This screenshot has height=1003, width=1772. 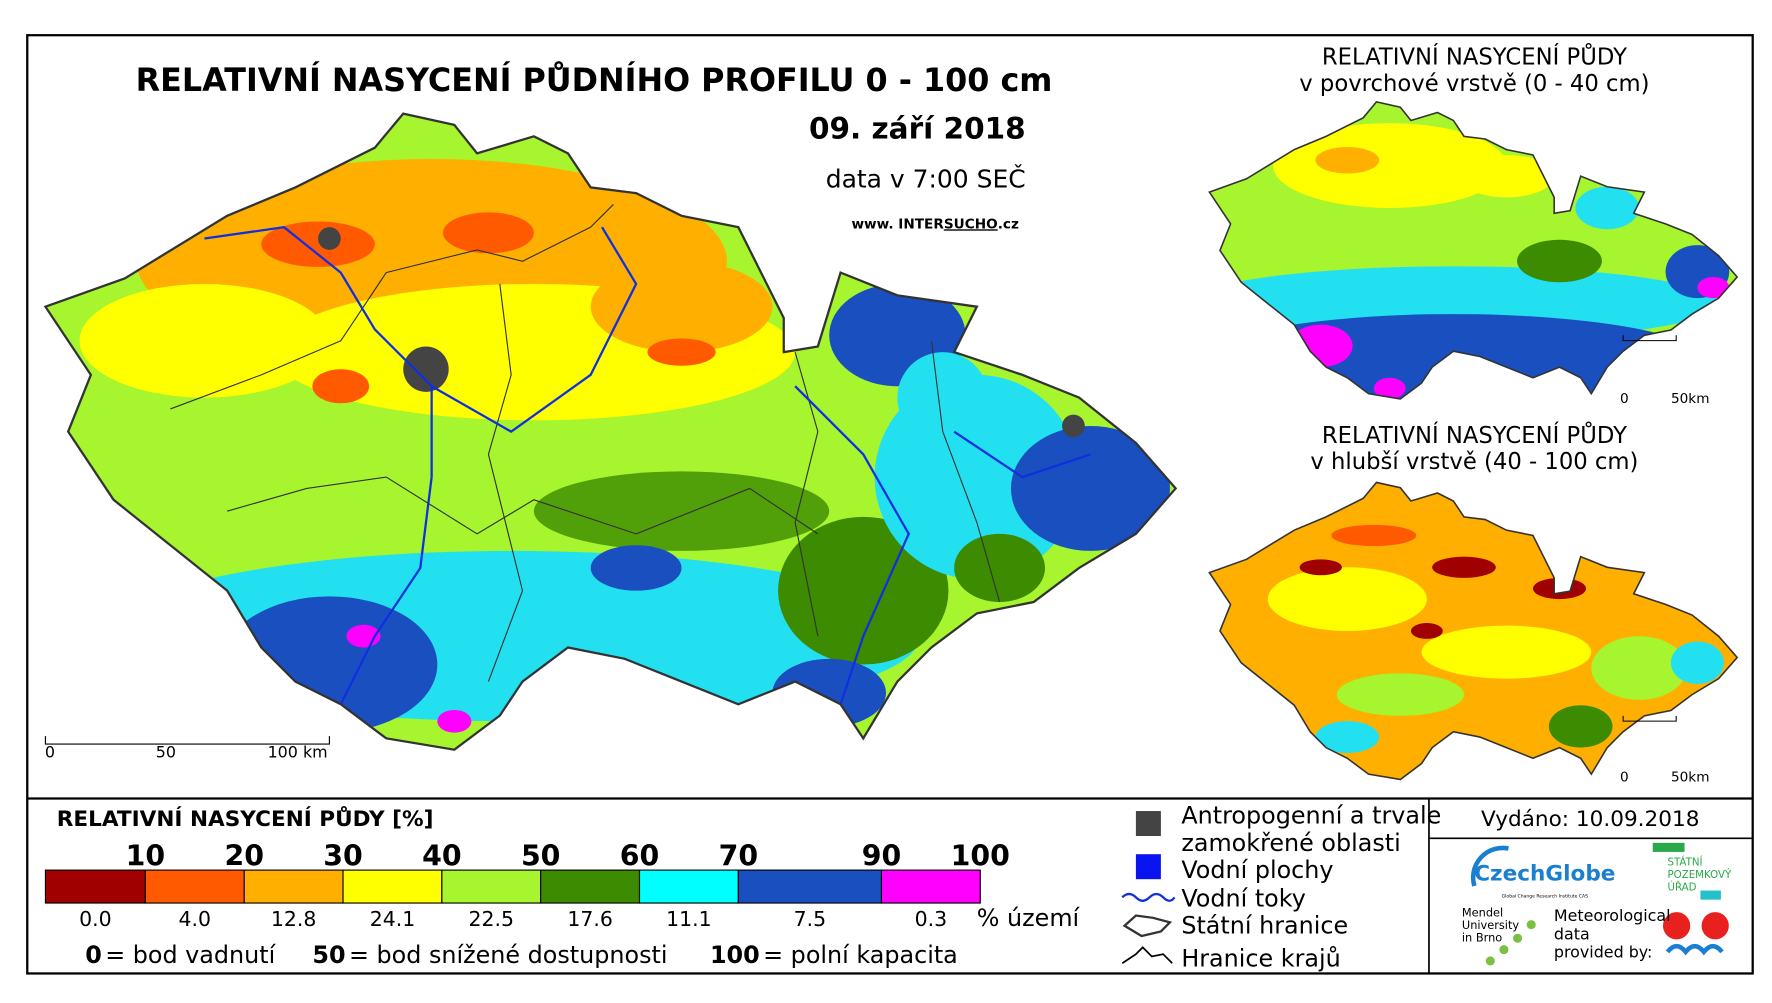 What do you see at coordinates (931, 919) in the screenshot?
I see `legend-share: 0.3` at bounding box center [931, 919].